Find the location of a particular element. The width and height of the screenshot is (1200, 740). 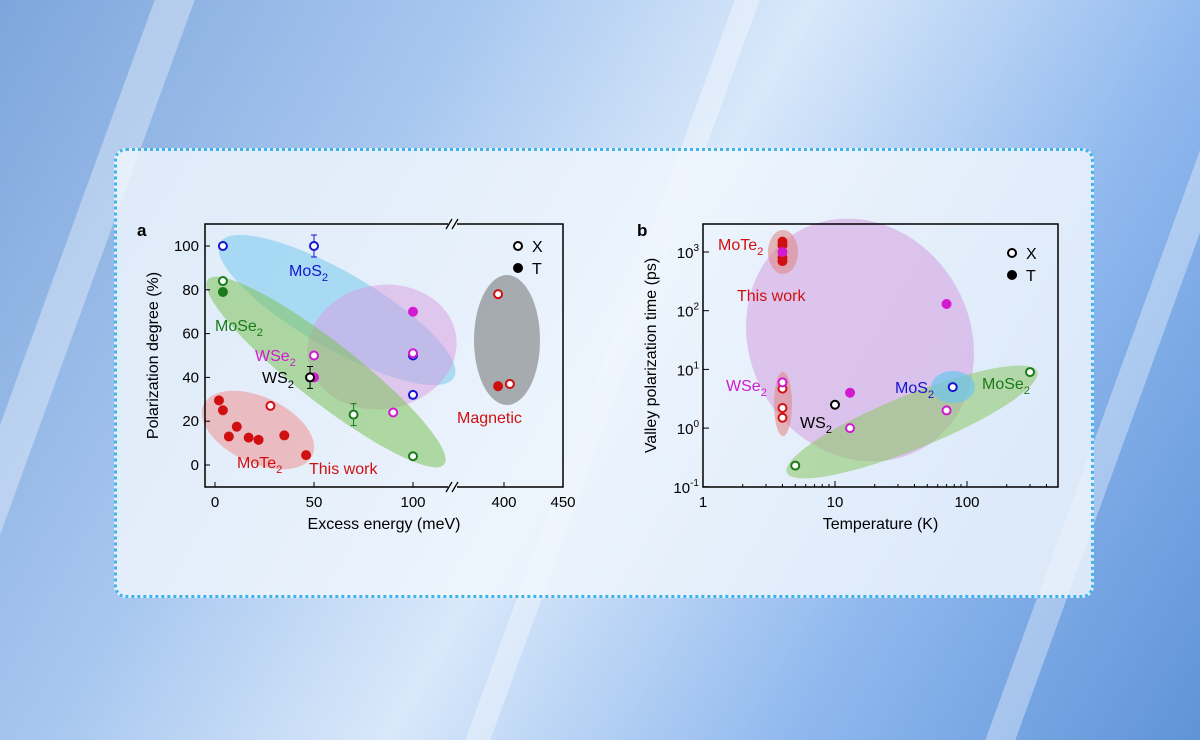

annotation-magnetic: Magnetic is located at coordinates (489, 418).